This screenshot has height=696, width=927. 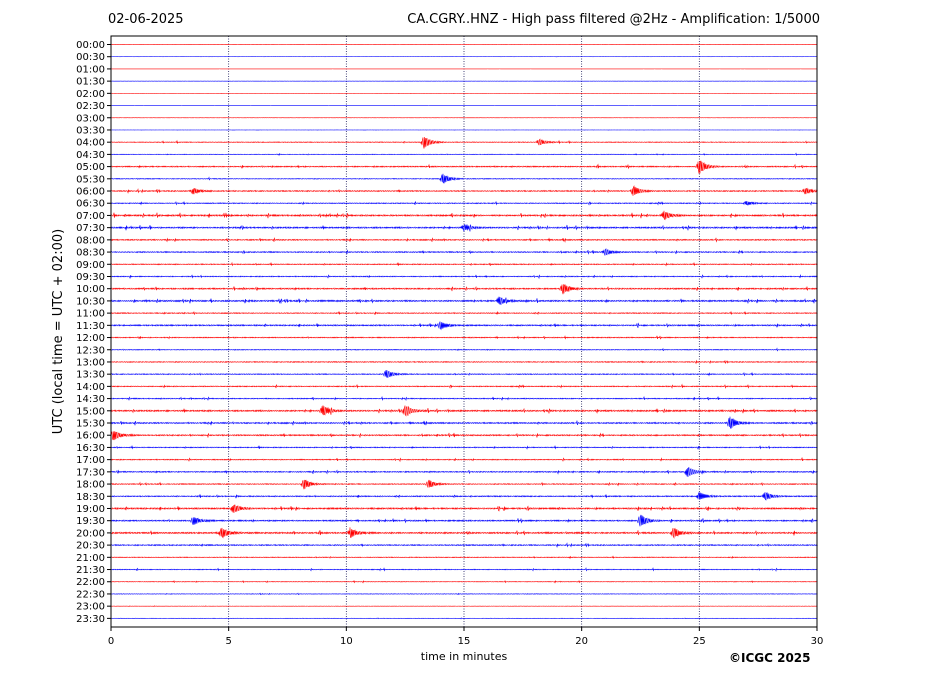 What do you see at coordinates (58, 331) in the screenshot?
I see `y-axis-label: UTC (local time = UTC + 02:00)` at bounding box center [58, 331].